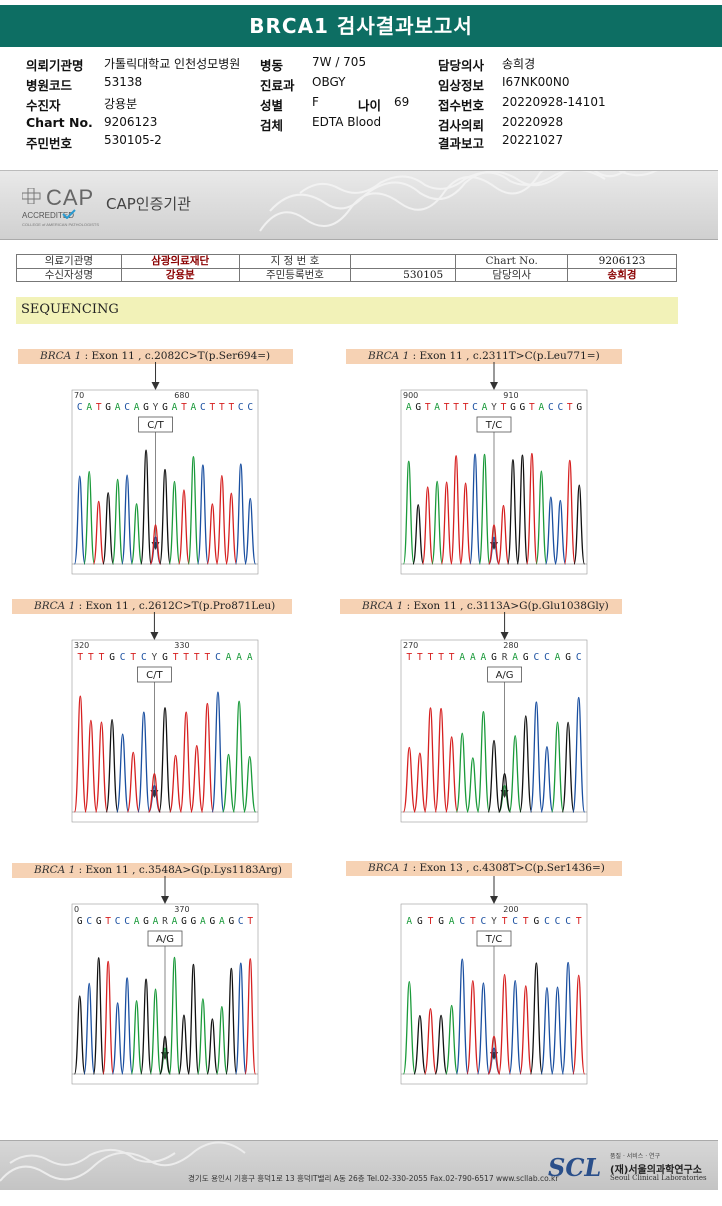 Image resolution: width=722 pixels, height=1206 pixels. Describe the element at coordinates (43, 105) in the screenshot. I see `patient-label: 수진자` at that location.